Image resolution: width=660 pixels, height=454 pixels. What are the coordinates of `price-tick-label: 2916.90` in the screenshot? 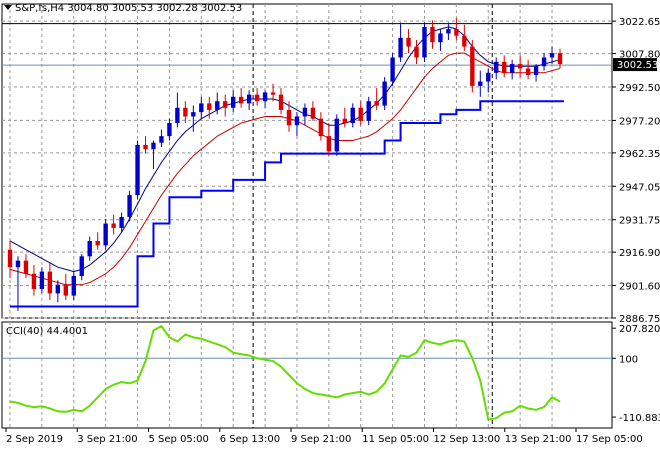 It's located at (639, 253).